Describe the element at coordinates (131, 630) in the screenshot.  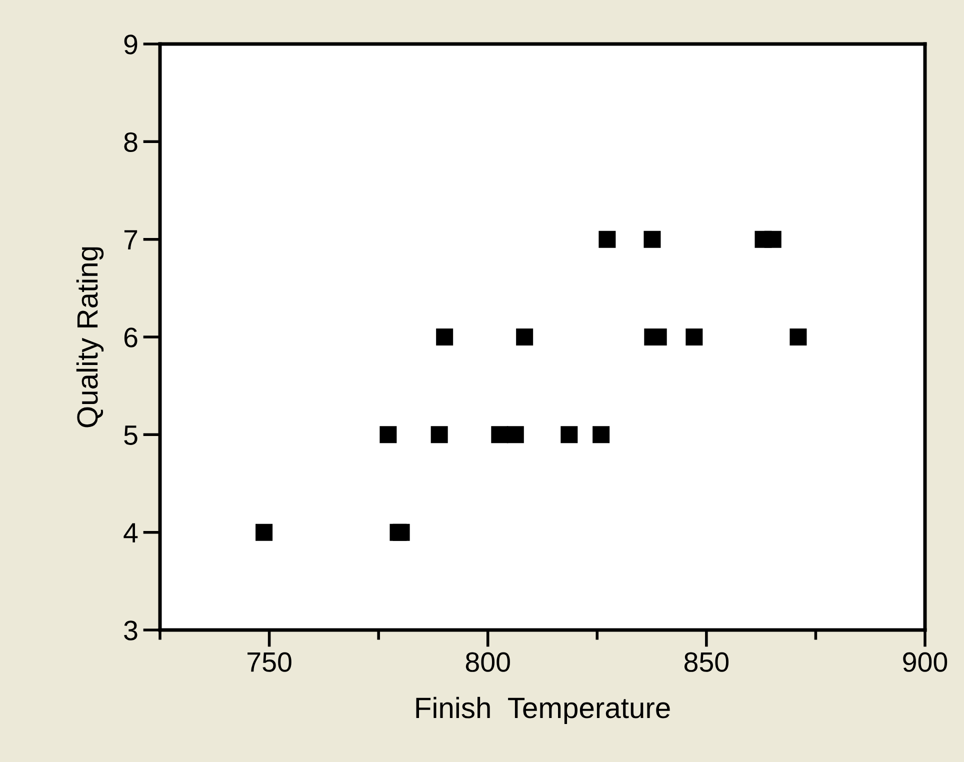
I see `y-tick-label: 3` at that location.